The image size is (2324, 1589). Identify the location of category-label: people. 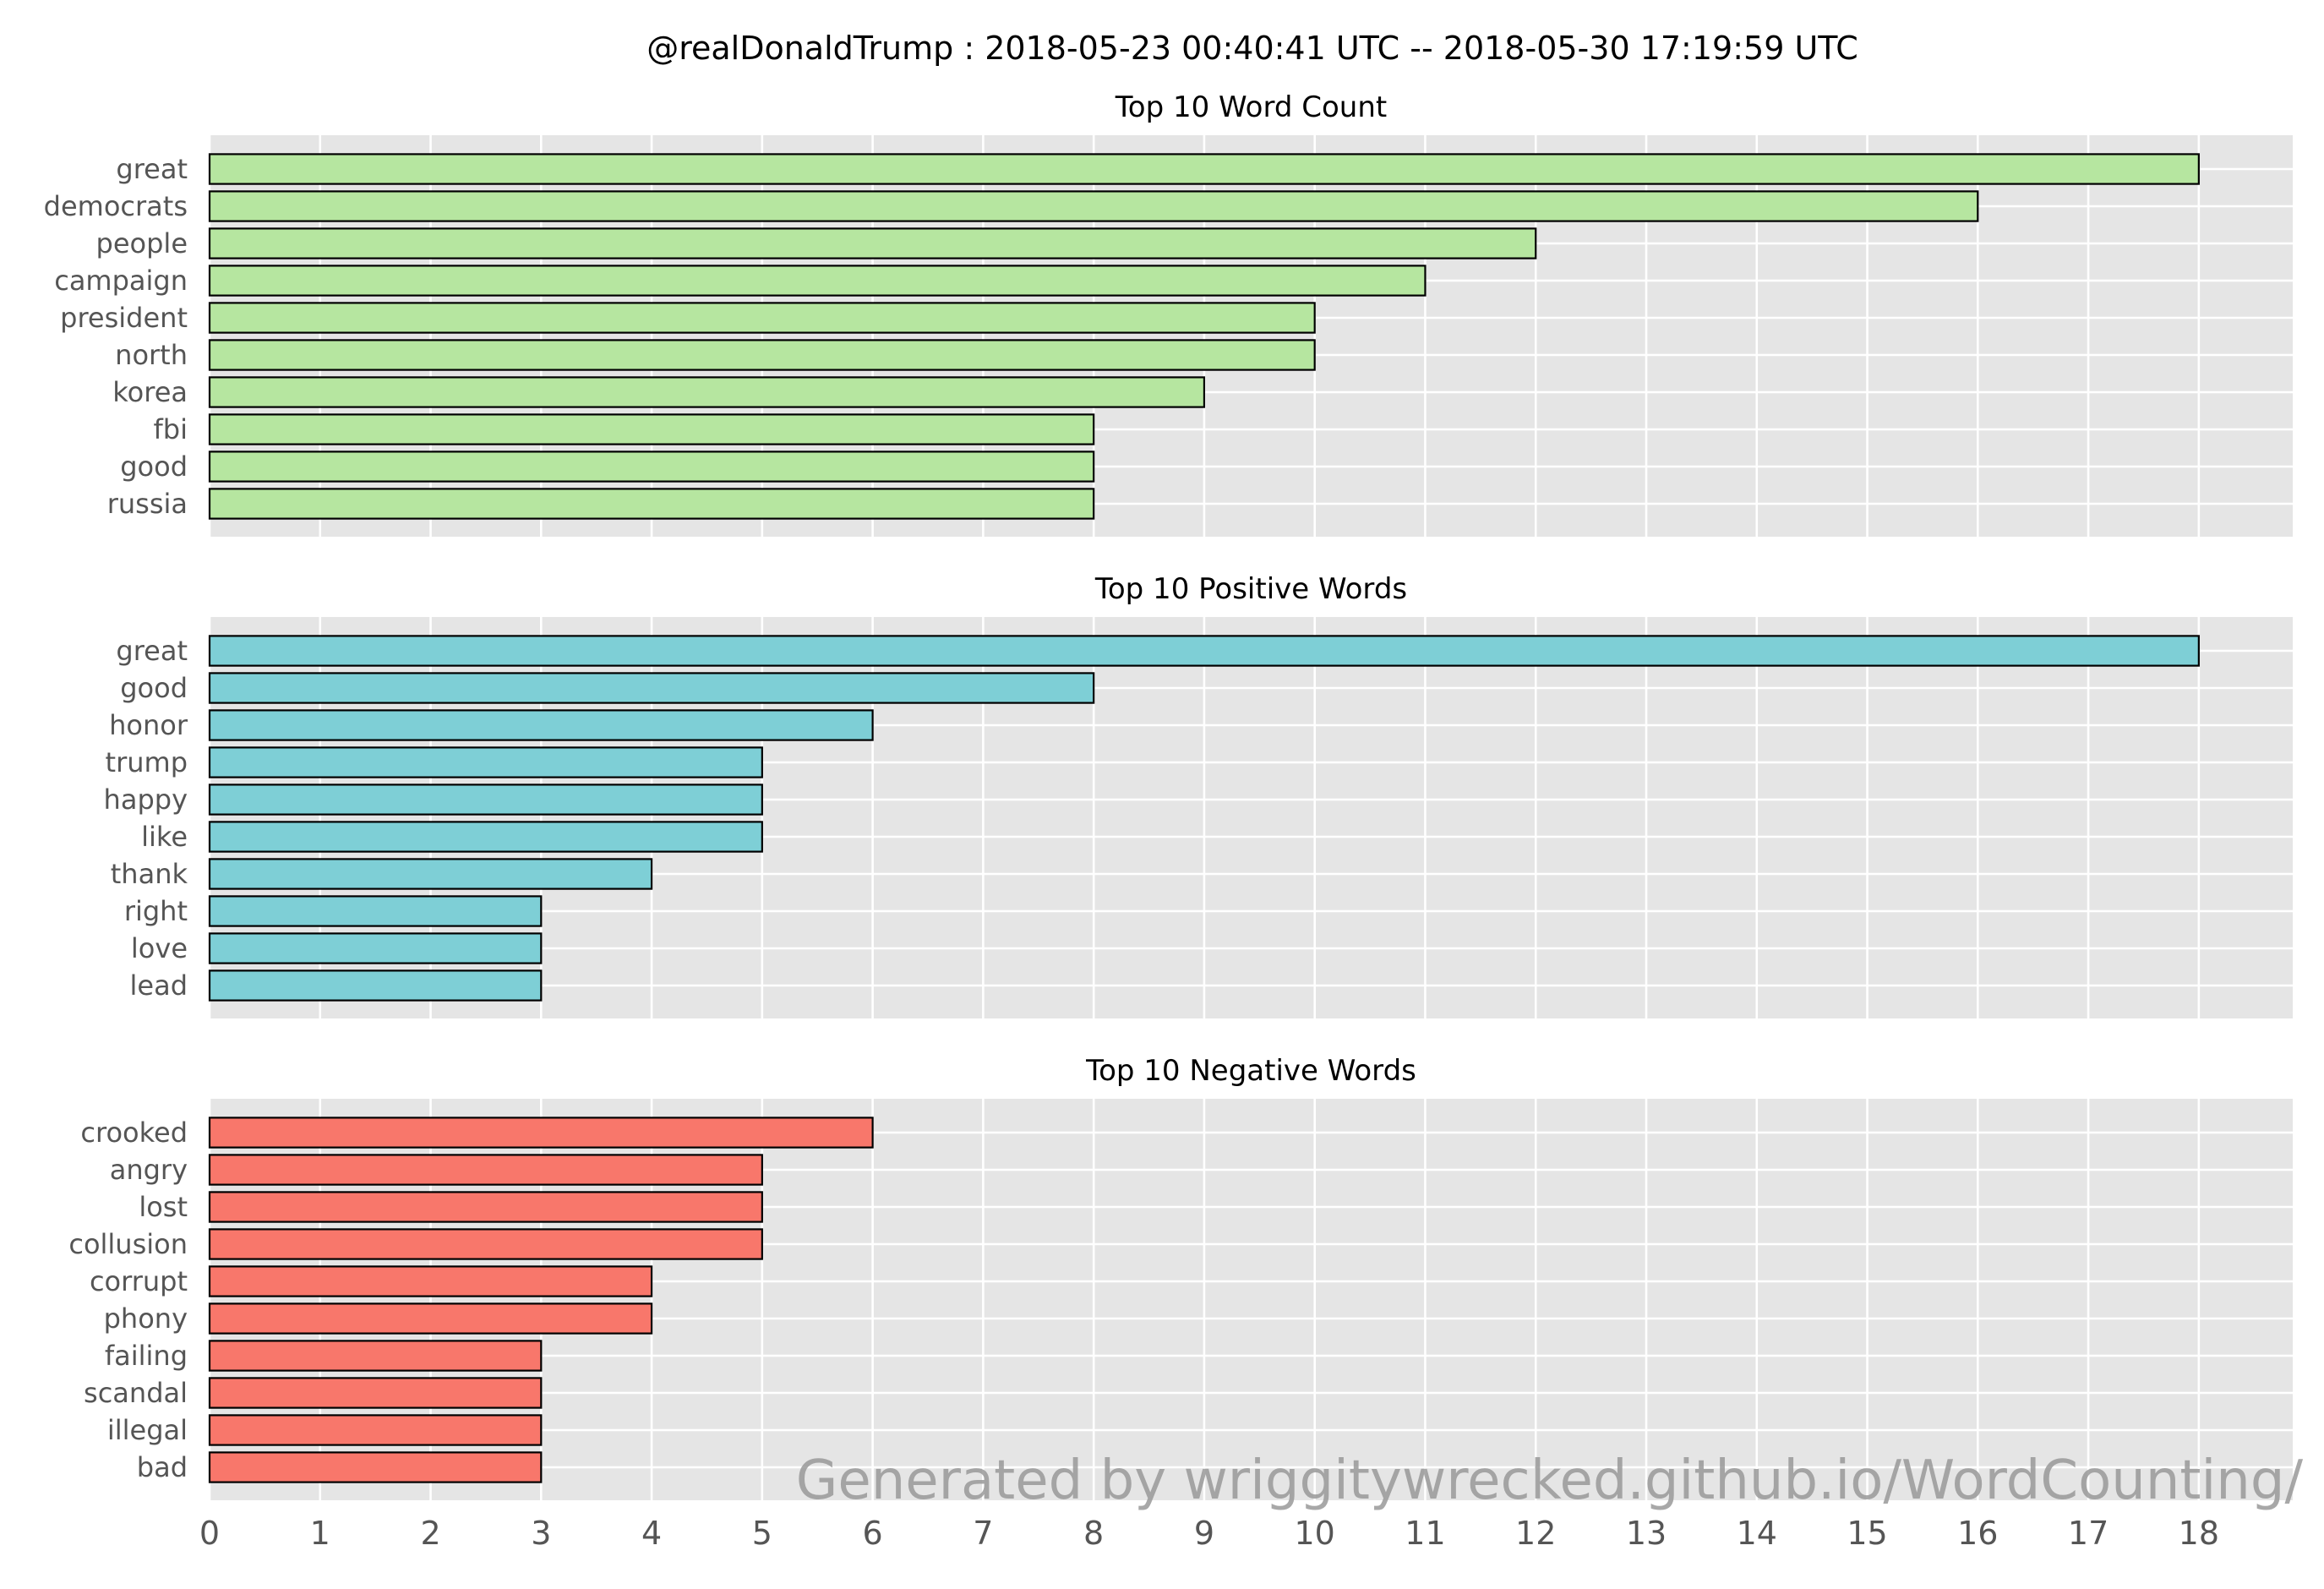
(142, 243).